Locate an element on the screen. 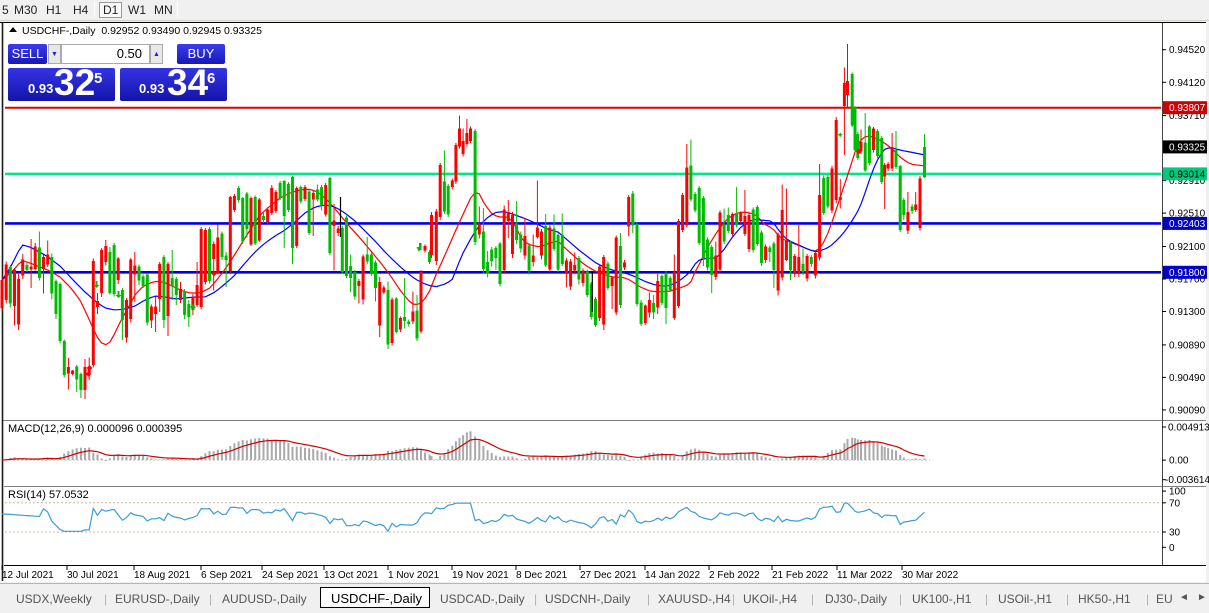  svg-text: 8 Dec 2021 is located at coordinates (542, 575).